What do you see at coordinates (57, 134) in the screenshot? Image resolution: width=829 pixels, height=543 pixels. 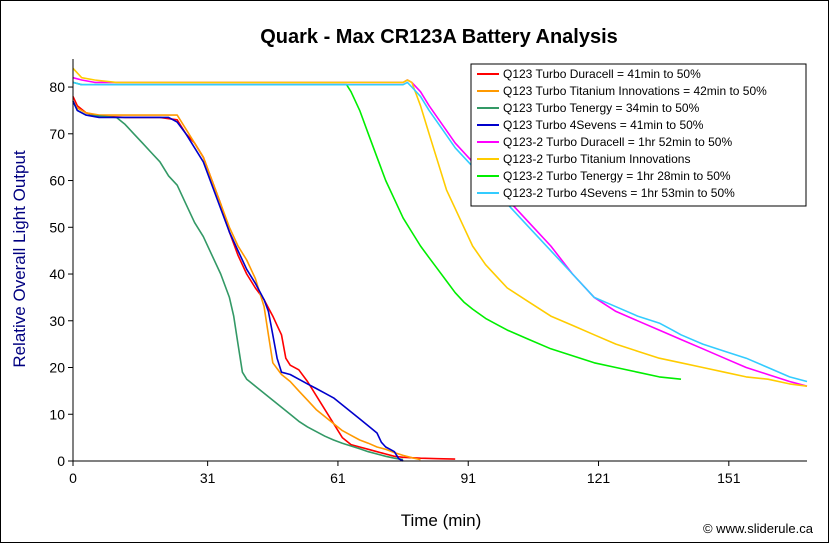 I see `y-tick-label: 70` at bounding box center [57, 134].